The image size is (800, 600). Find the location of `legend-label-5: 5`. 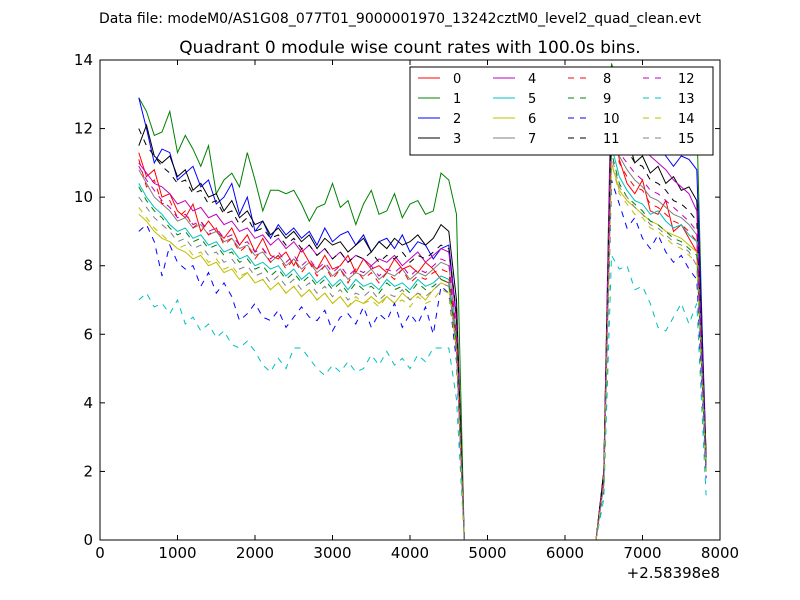

legend-label-5: 5 is located at coordinates (532, 99).